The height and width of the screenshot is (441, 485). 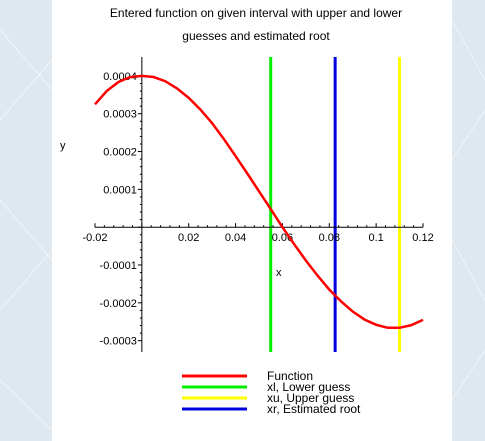 What do you see at coordinates (120, 77) in the screenshot?
I see `y-tick-label: 0.0004` at bounding box center [120, 77].